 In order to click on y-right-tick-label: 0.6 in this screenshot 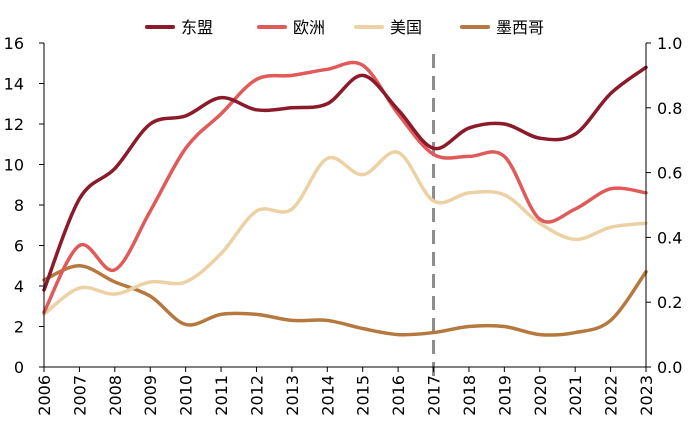, I will do `click(669, 173)`.